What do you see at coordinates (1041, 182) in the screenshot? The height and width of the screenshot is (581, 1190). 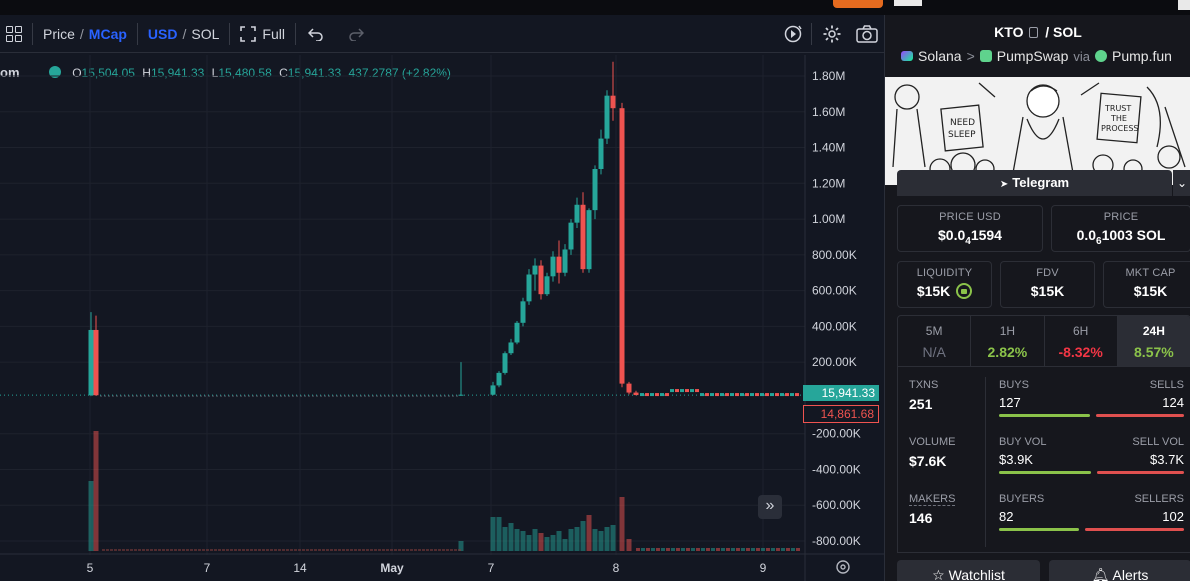 I see `telegram-label: Telegram` at bounding box center [1041, 182].